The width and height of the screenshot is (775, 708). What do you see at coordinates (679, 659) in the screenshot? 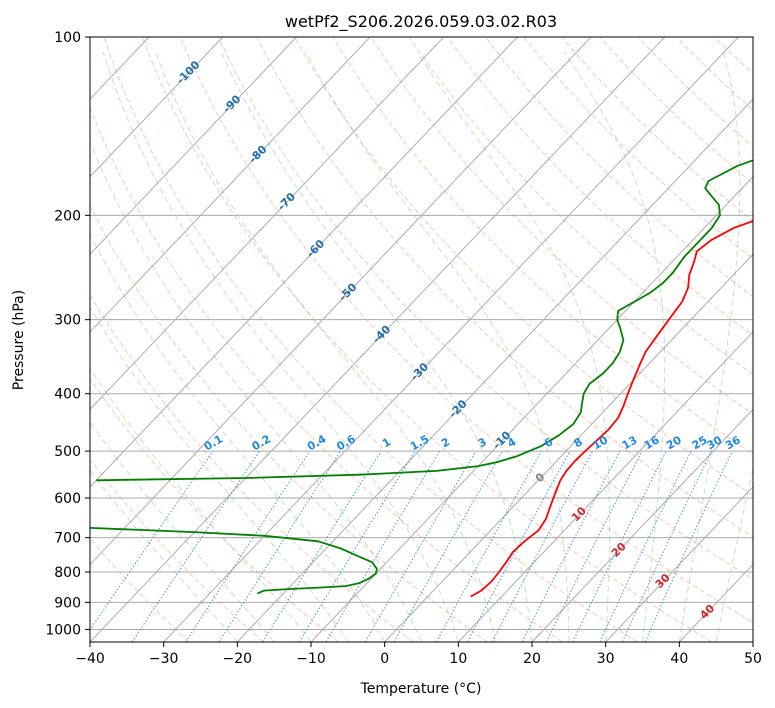
I see `x-tick-label: 40` at bounding box center [679, 659].